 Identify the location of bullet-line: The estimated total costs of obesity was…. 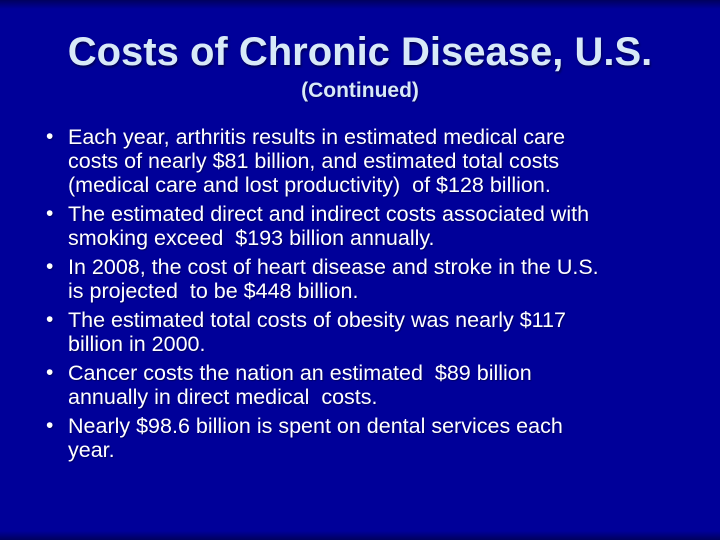
(317, 320).